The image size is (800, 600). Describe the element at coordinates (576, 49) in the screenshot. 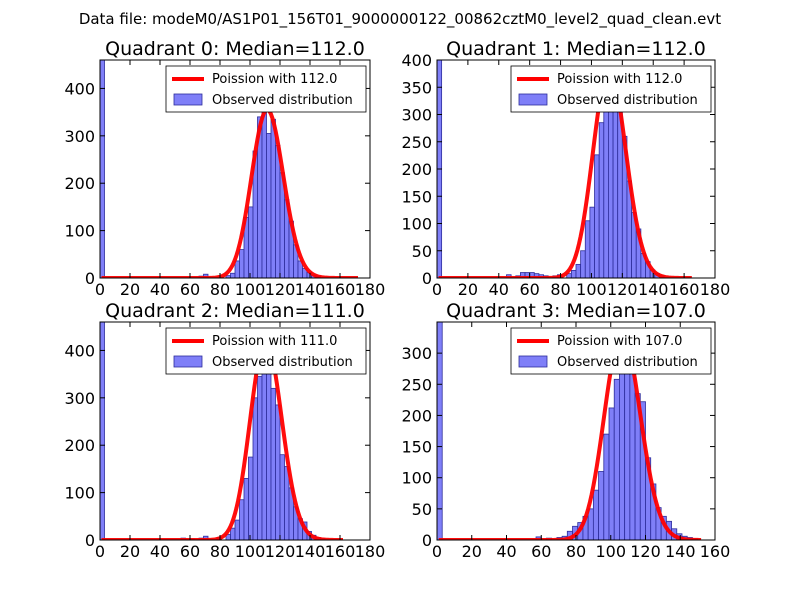

I see `panel-title: Quadrant 1: Median=112.0` at that location.